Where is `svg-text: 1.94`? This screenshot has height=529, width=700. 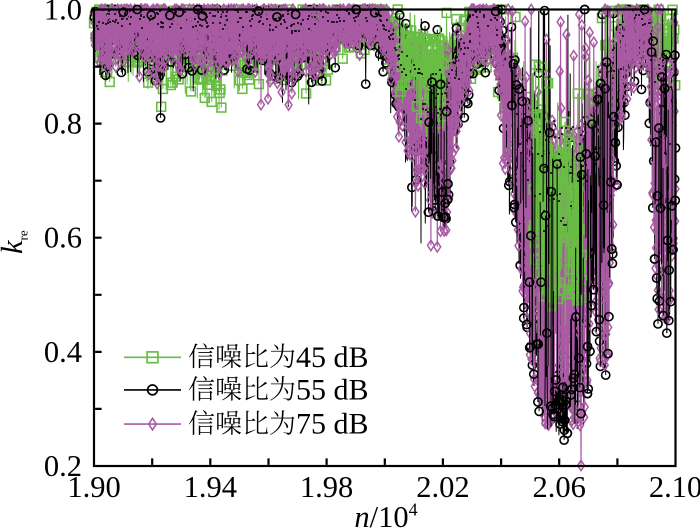
svg-text: 1.94 is located at coordinates (210, 487).